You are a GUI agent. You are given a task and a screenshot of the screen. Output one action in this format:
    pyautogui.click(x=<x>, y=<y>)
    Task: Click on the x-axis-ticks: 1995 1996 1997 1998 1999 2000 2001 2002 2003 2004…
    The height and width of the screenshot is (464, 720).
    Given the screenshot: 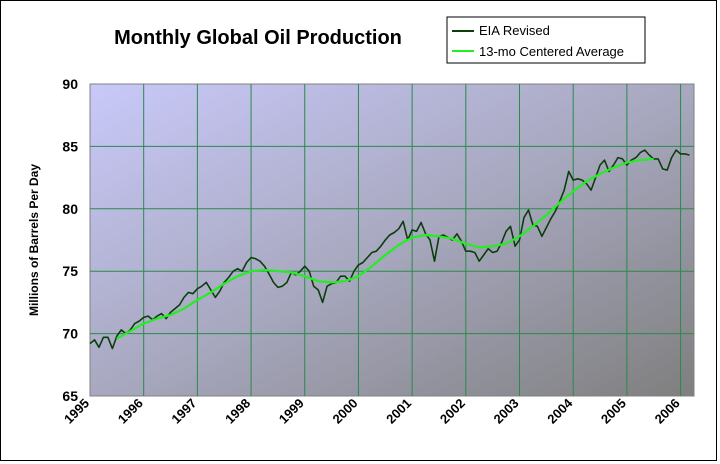 What is the action you would take?
    pyautogui.click(x=372, y=411)
    